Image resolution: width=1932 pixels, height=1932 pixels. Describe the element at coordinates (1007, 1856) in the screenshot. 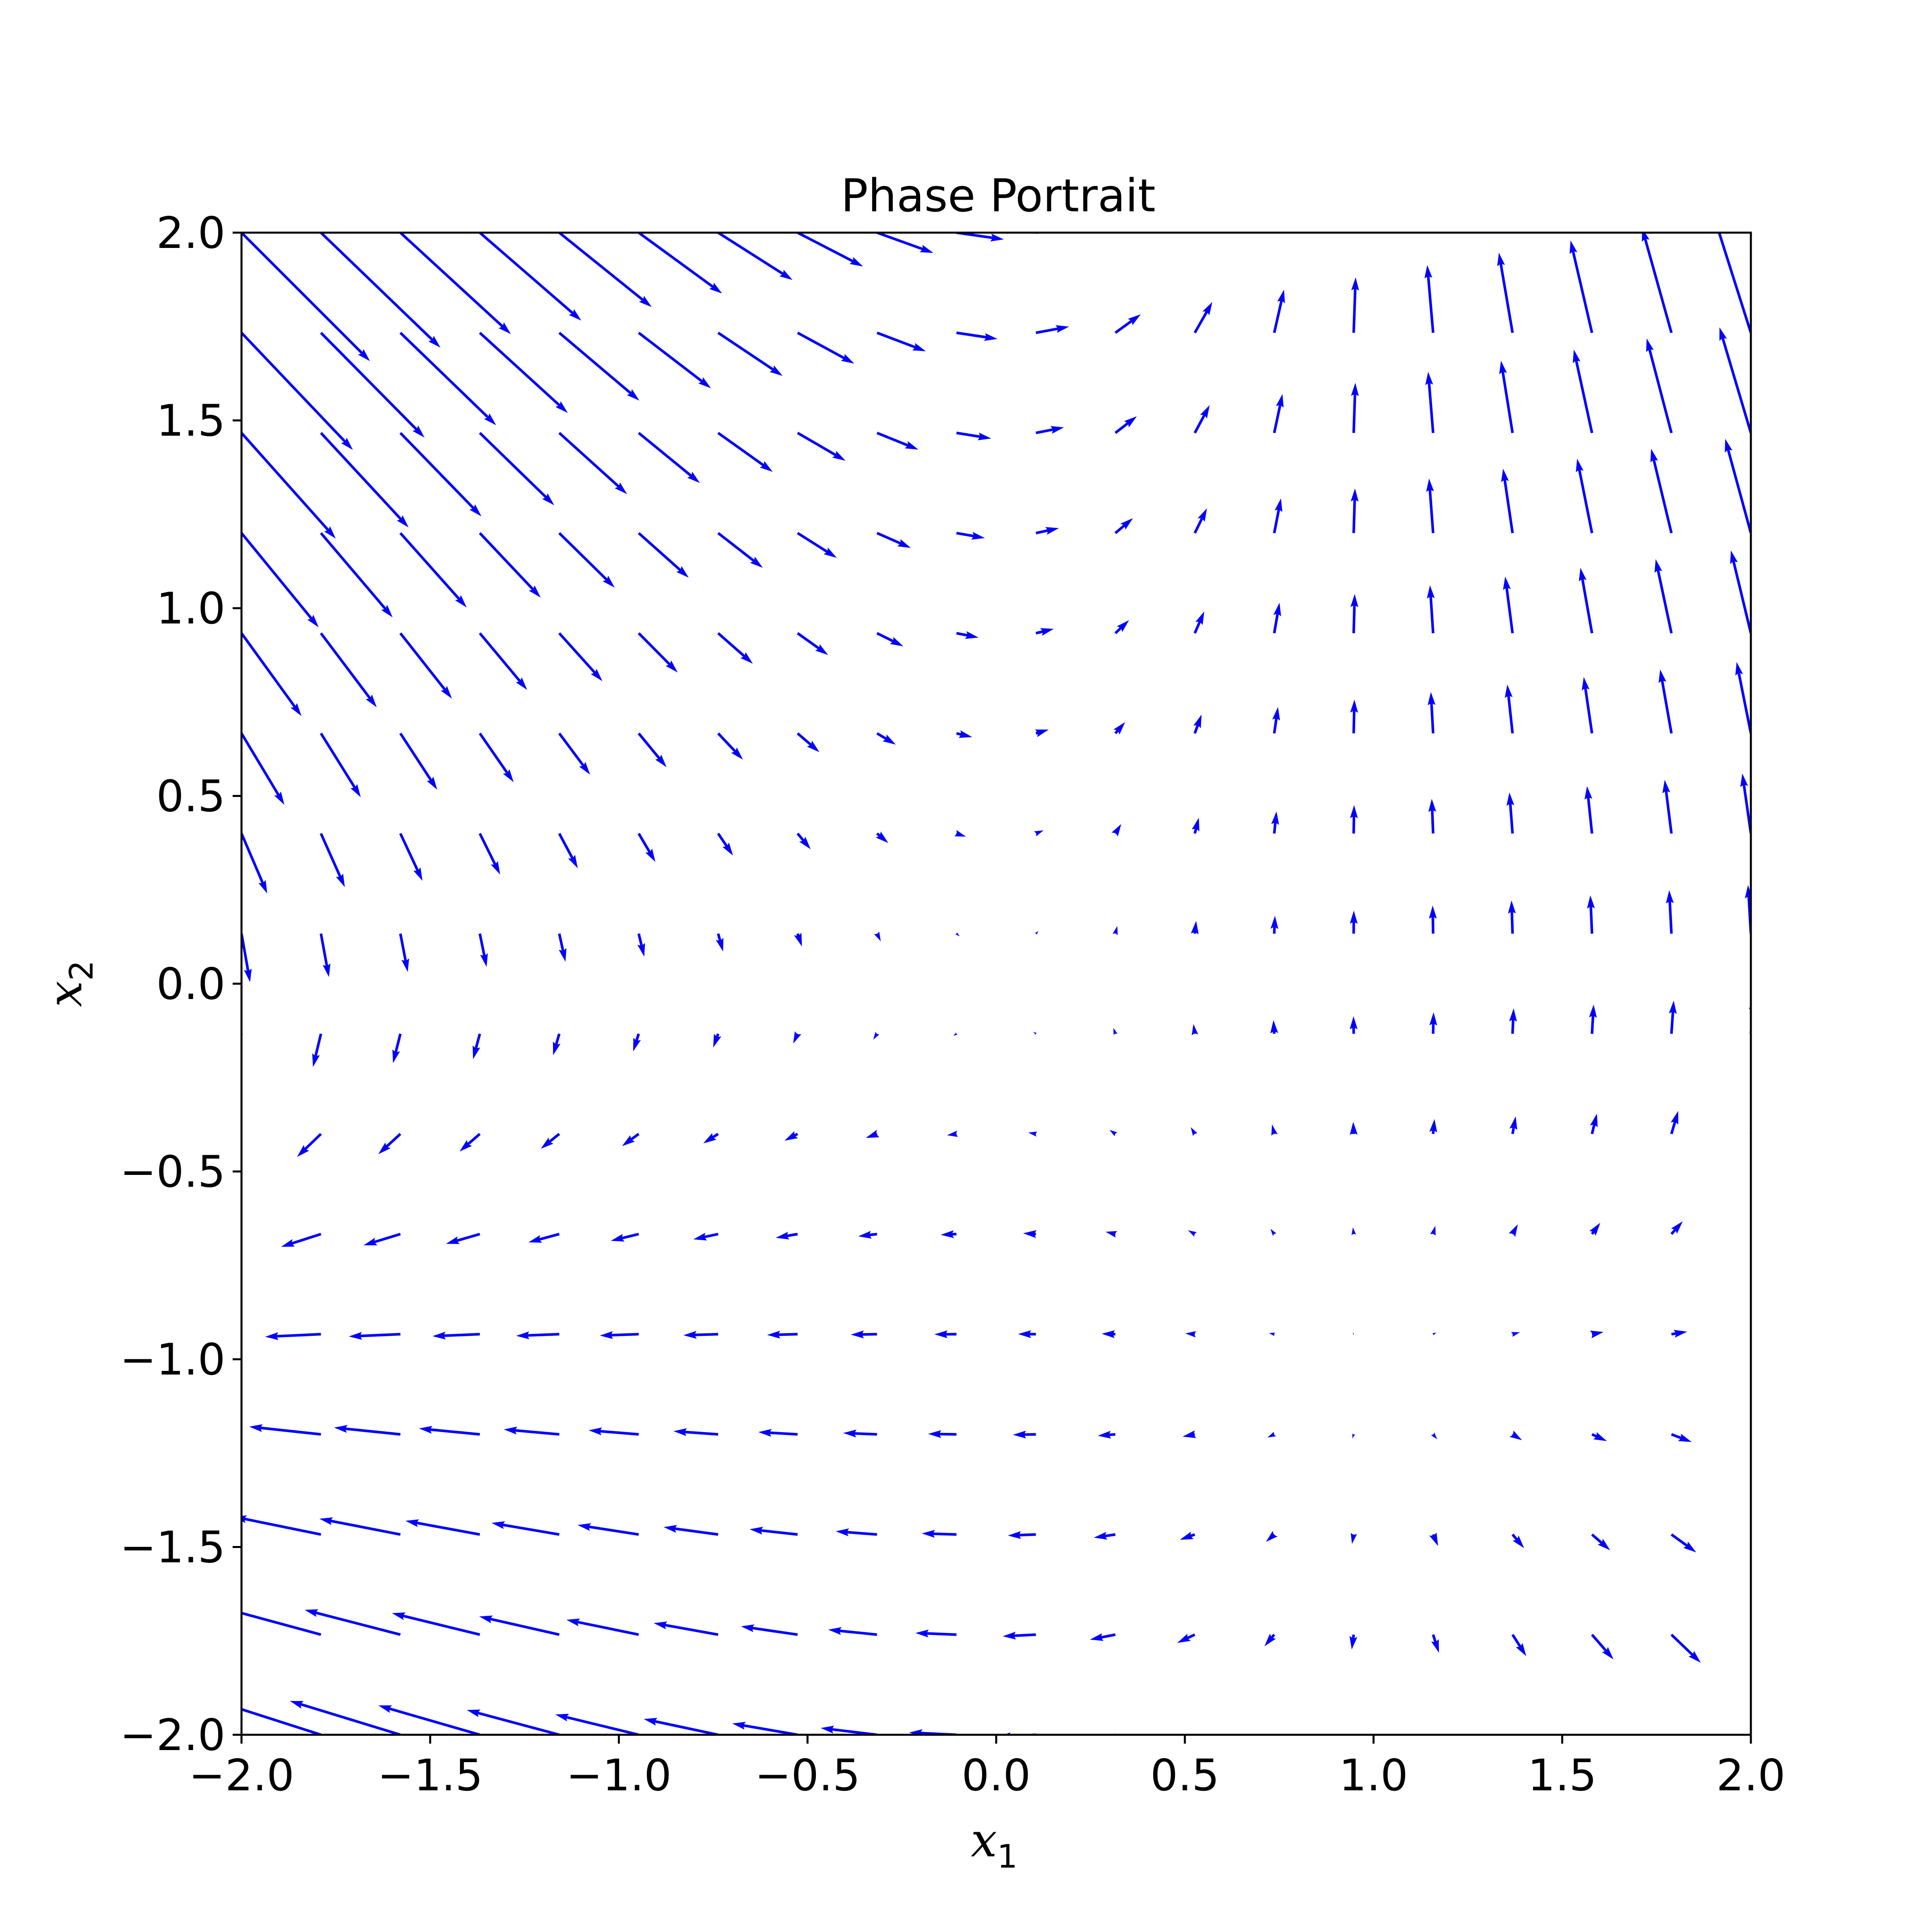

I see `x-axis-label-subscript: 1` at that location.